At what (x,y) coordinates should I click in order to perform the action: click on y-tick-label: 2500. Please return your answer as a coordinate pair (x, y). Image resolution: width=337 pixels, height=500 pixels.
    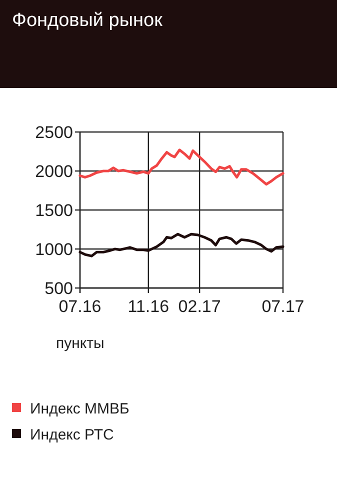
    Looking at the image, I should click on (54, 132).